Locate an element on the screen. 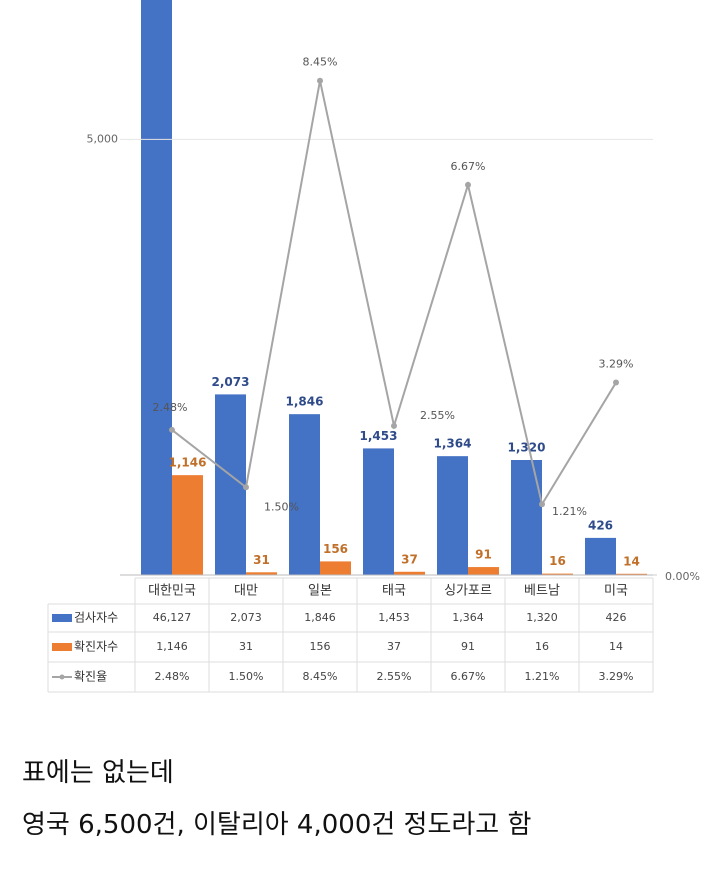 The height and width of the screenshot is (869, 720). data-label: 1.50% is located at coordinates (281, 506).